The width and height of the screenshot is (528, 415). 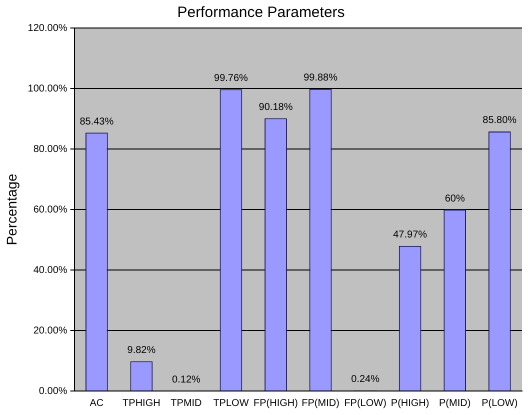 I want to click on x-tick-label: P(HIGH), so click(x=410, y=403).